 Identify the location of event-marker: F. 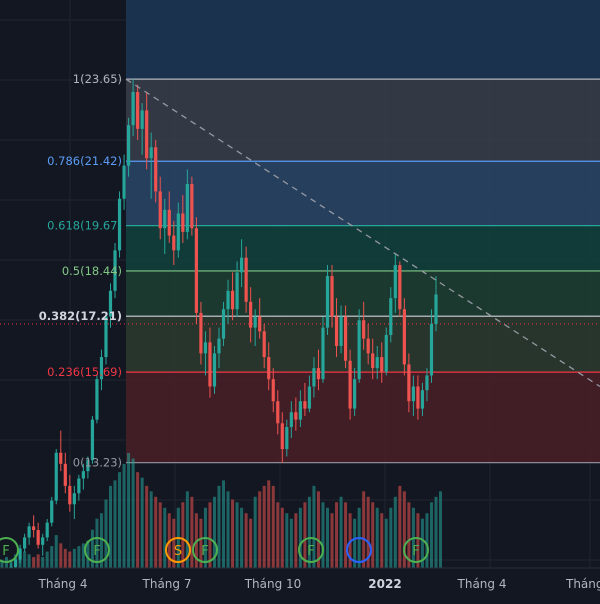
(97, 550).